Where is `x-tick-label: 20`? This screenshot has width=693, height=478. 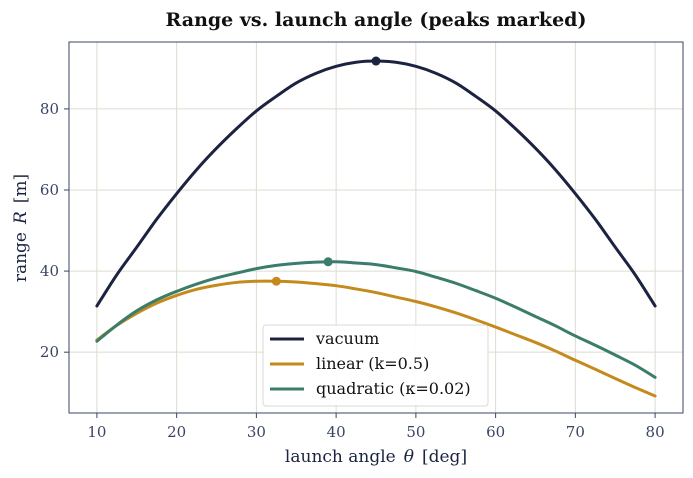 x-tick-label: 20 is located at coordinates (176, 432).